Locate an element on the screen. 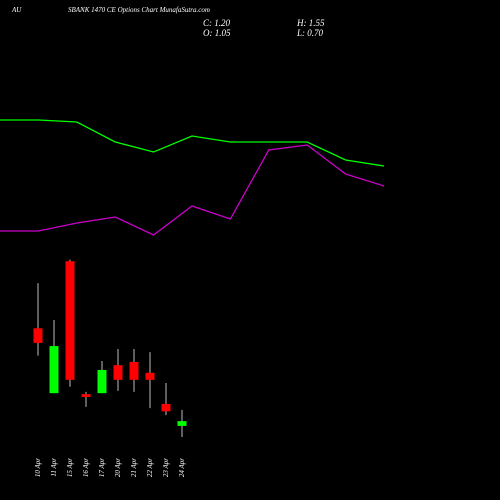 This screenshot has width=500, height=500. x-tick-label: 22 Apr is located at coordinates (150, 467).